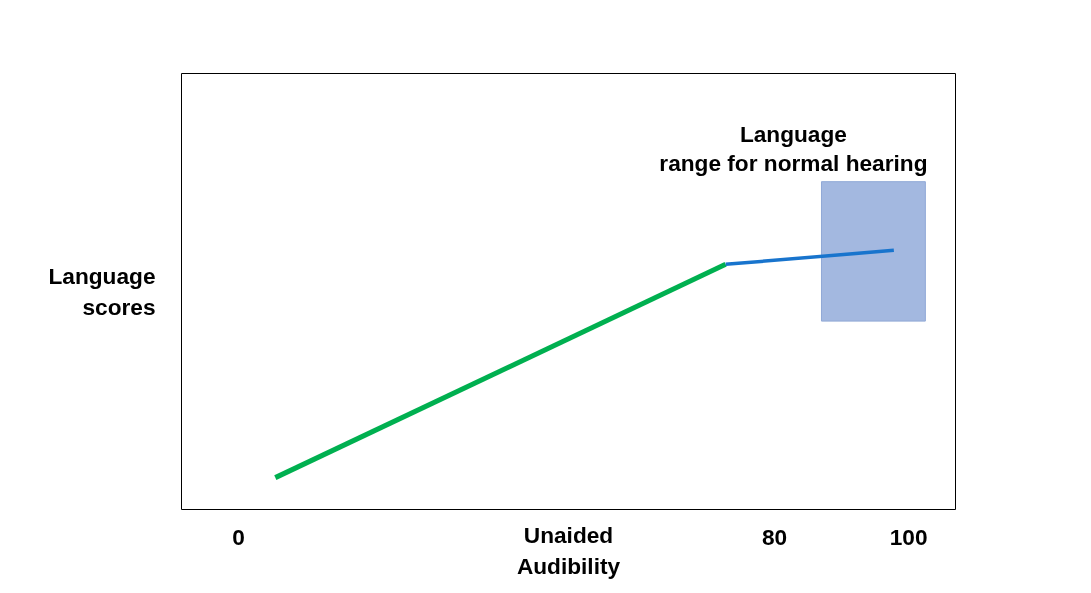 The image size is (1091, 593). I want to click on annotation: Language range for normal hearing, so click(793, 148).